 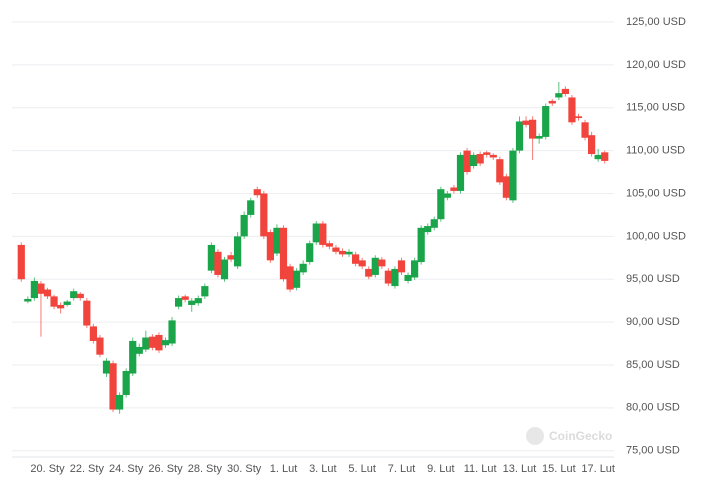 What do you see at coordinates (520, 469) in the screenshot?
I see `x-tick-label: 13. Lut` at bounding box center [520, 469].